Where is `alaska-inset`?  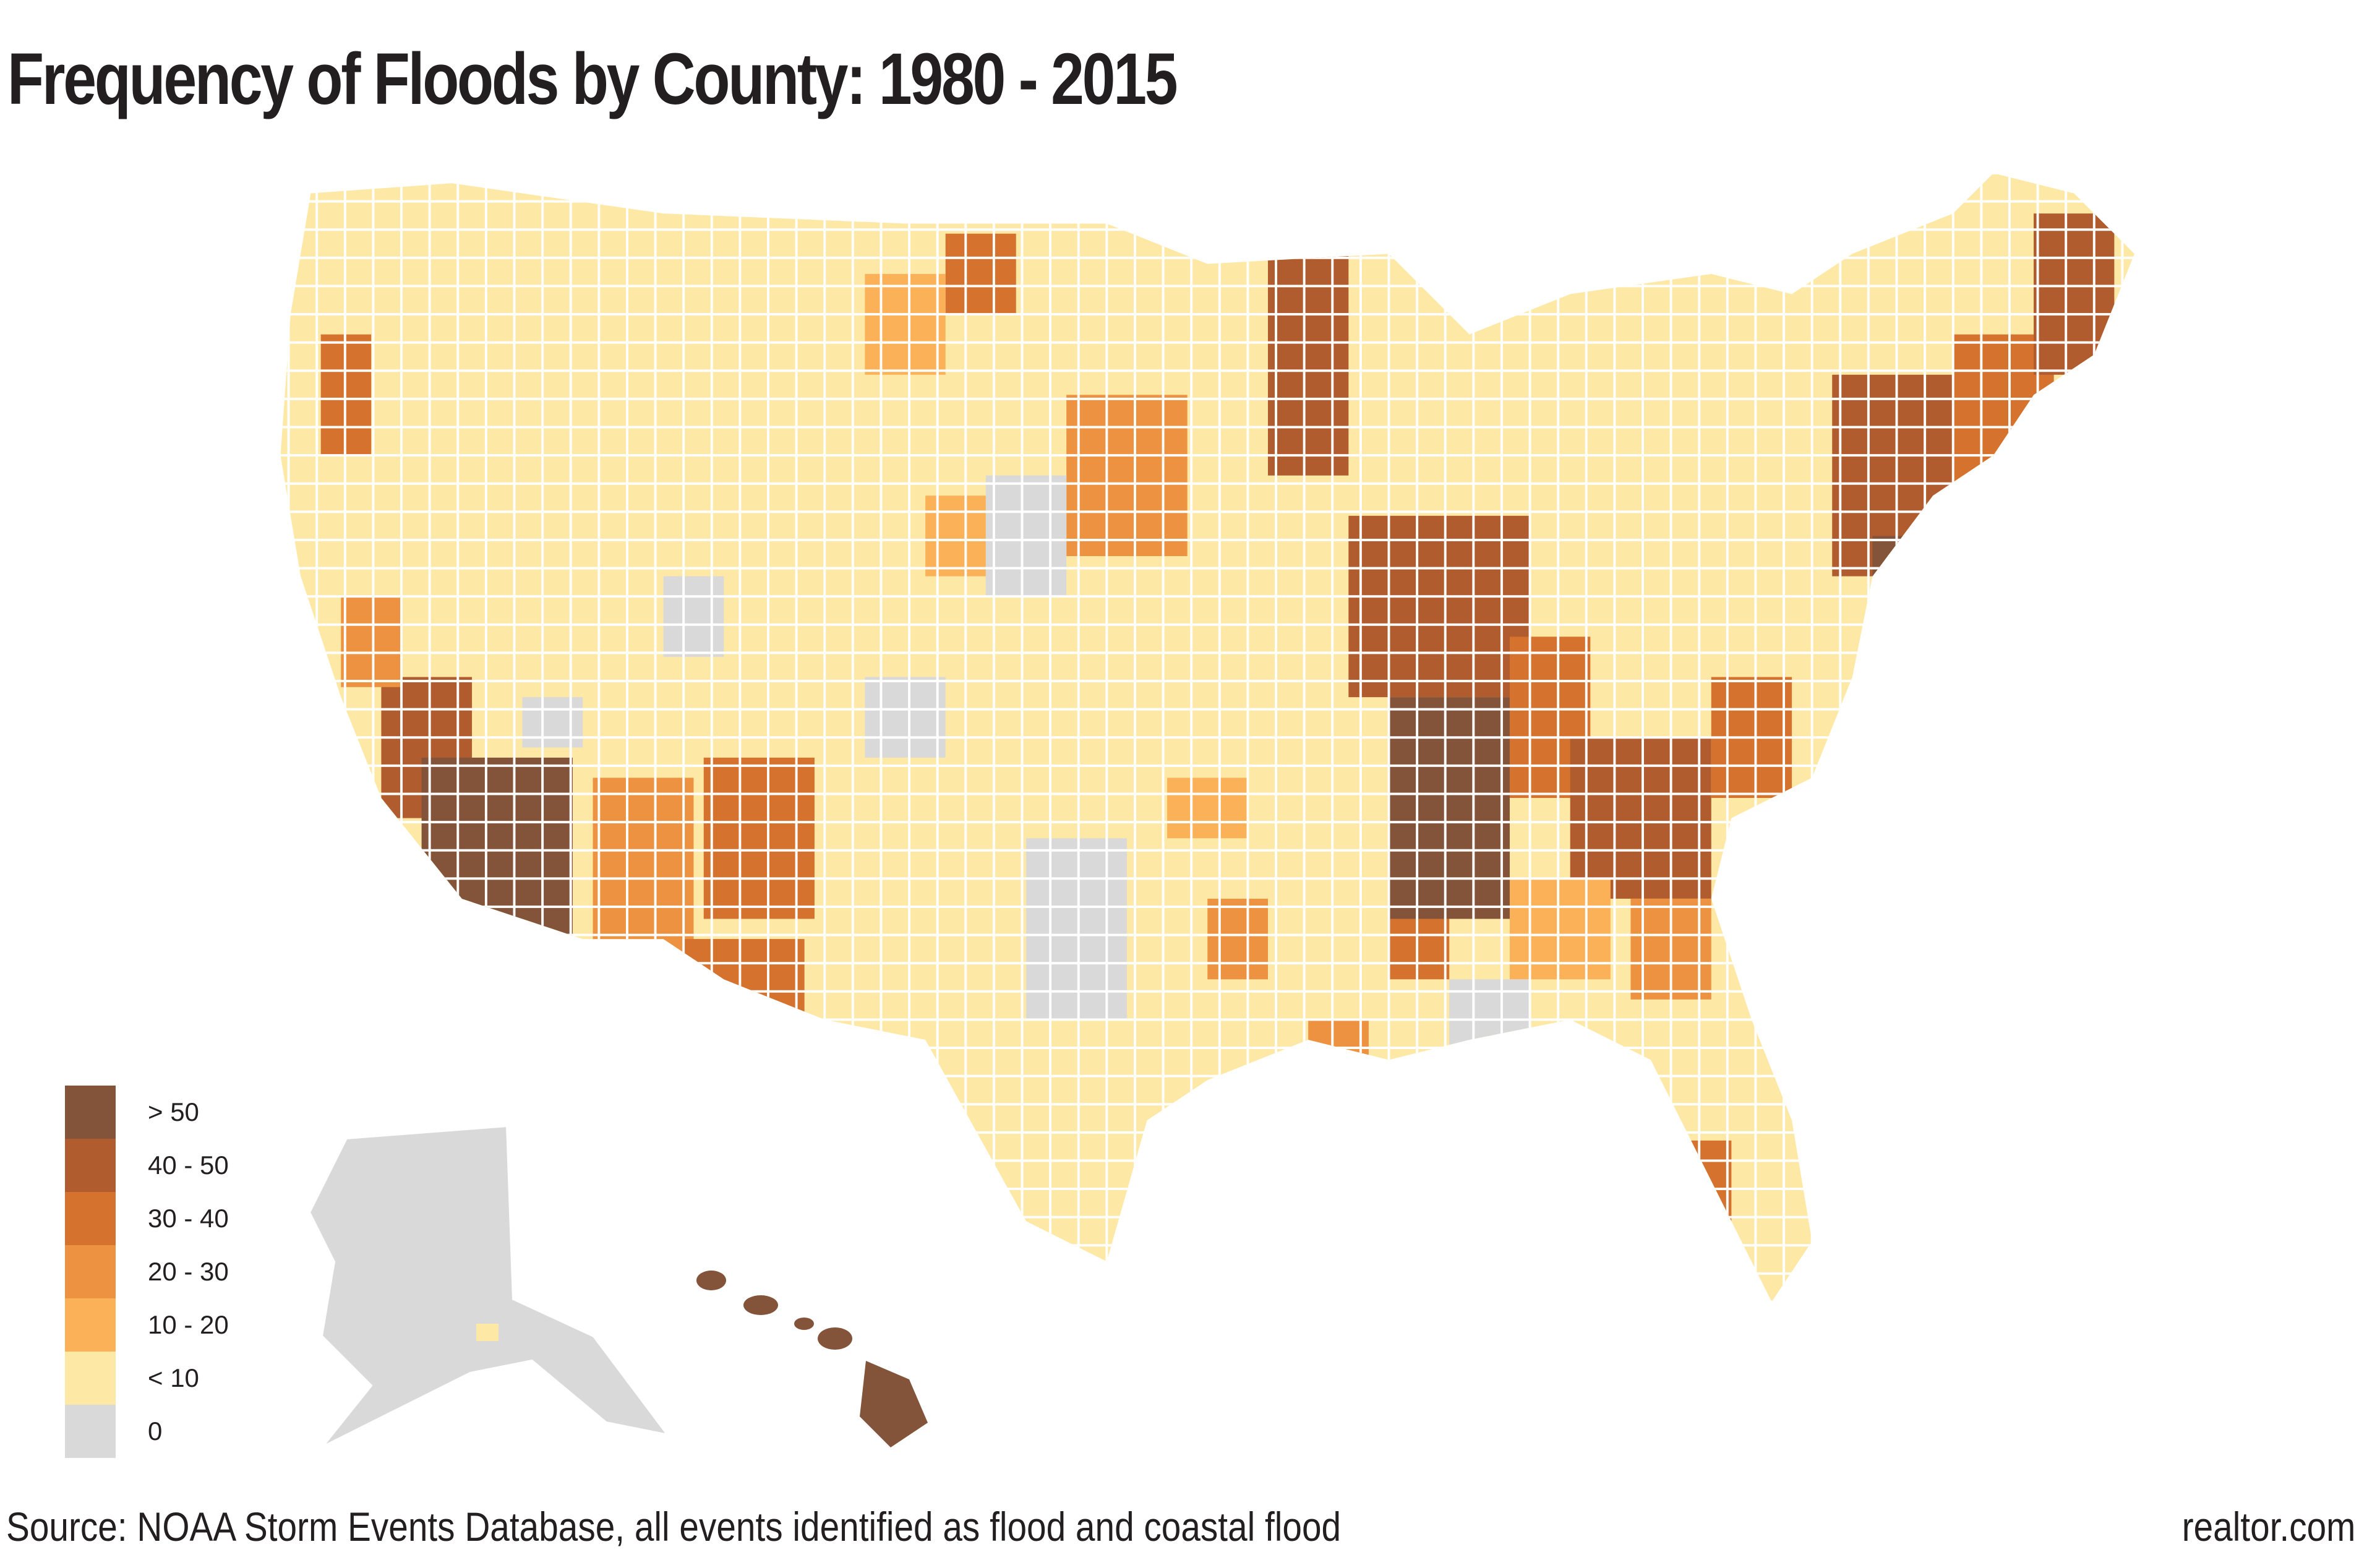
alaska-inset is located at coordinates (489, 1286).